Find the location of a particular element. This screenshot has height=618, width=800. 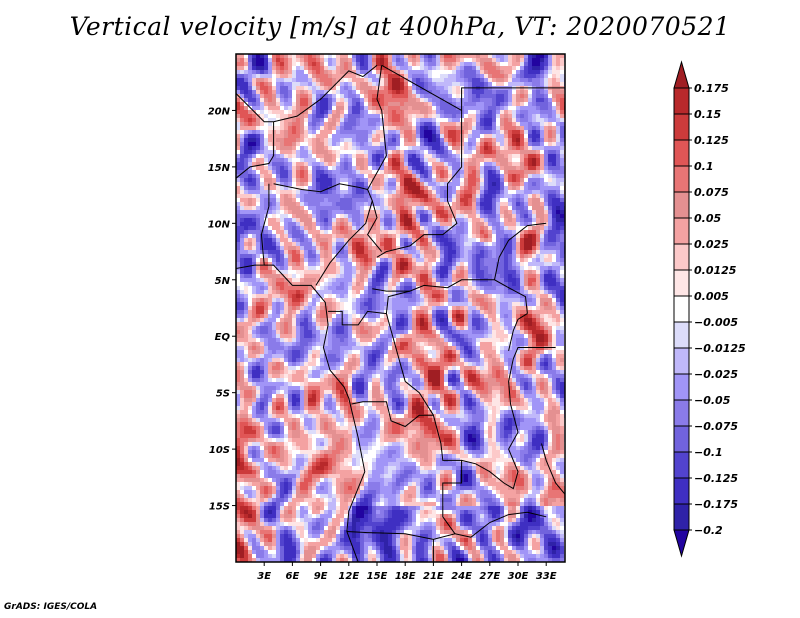

colorbar-label: −0.125 is located at coordinates (716, 478).